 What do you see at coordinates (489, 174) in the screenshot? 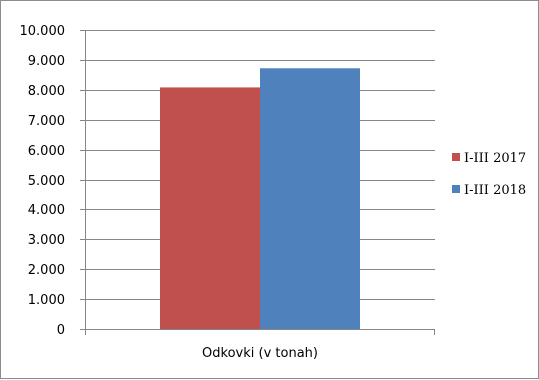
I see `legend: I-III 2017 I-III 2018` at bounding box center [489, 174].